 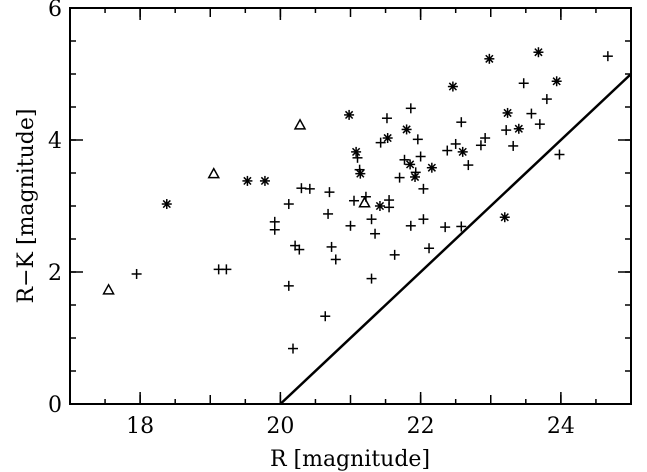 I want to click on y-tick-label: 6, so click(x=55, y=11).